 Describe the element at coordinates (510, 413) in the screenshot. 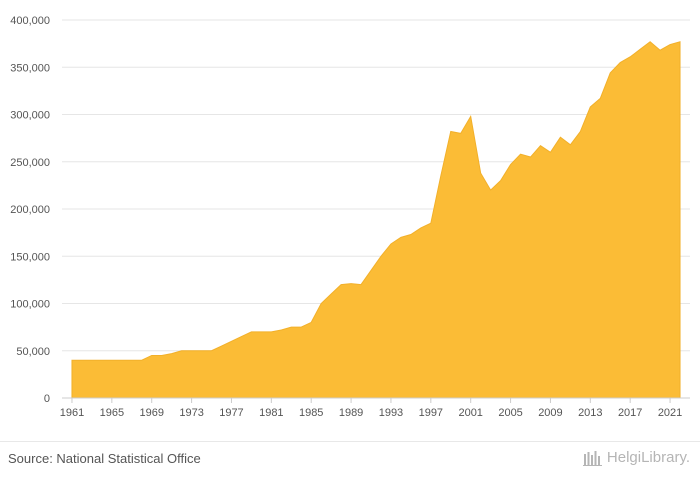

I see `x-tick-label: 2005` at that location.